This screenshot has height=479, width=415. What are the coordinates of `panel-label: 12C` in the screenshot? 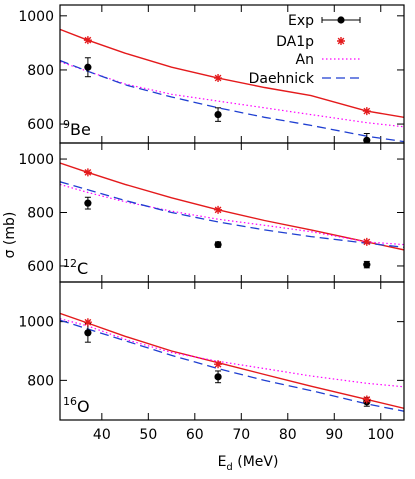 It's located at (75, 267).